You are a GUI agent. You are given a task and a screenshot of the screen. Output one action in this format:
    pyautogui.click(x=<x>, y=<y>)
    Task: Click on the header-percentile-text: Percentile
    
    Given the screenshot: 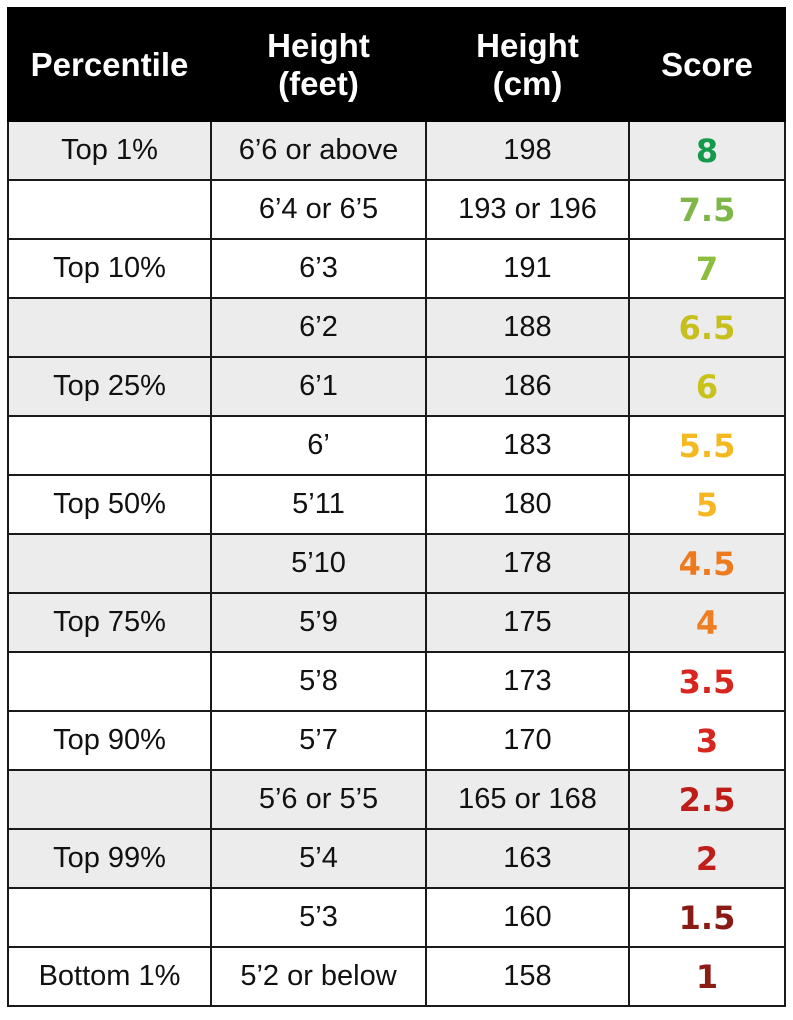 What is the action you would take?
    pyautogui.click(x=109, y=64)
    